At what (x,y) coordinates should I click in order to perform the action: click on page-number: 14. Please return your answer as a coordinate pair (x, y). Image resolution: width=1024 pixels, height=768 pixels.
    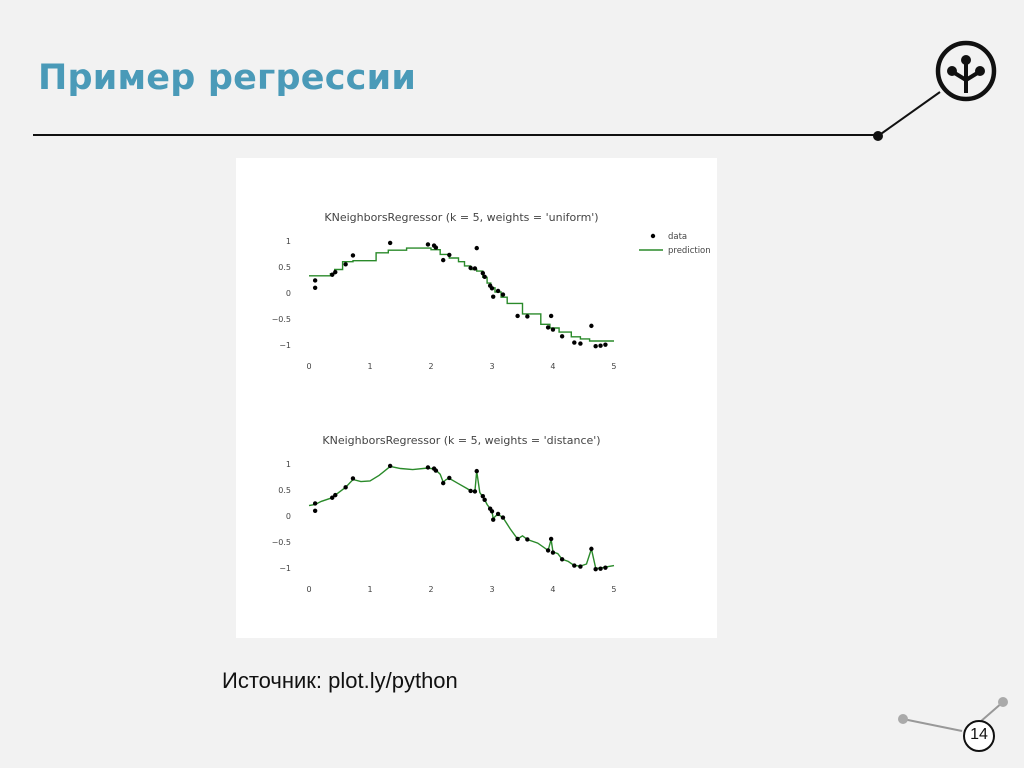
    Looking at the image, I should click on (979, 734).